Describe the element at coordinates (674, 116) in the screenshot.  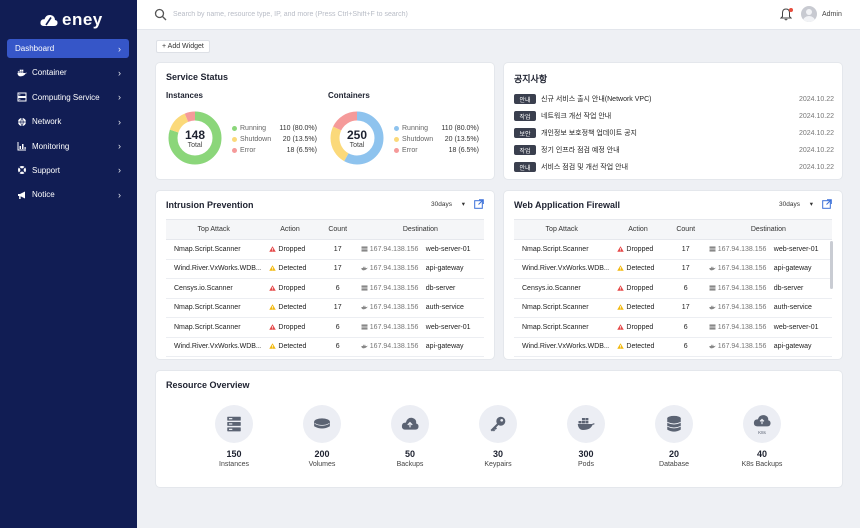
I see `notice-item: 작업 네트워크 개선 작업 안내 2024.10.22` at that location.